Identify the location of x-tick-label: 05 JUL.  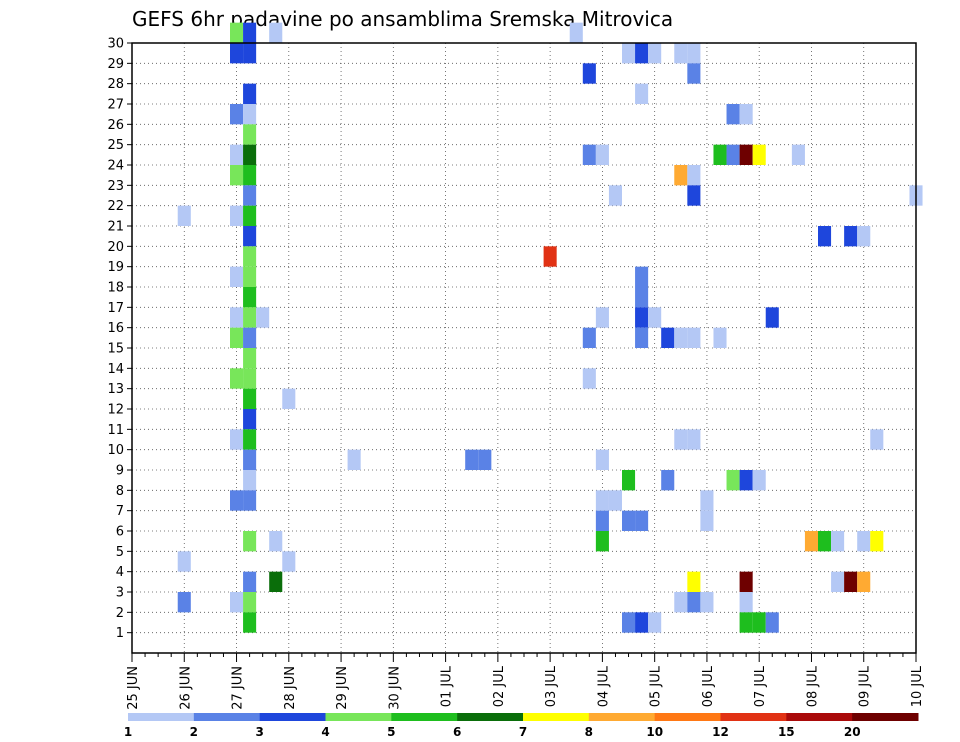
(656, 686).